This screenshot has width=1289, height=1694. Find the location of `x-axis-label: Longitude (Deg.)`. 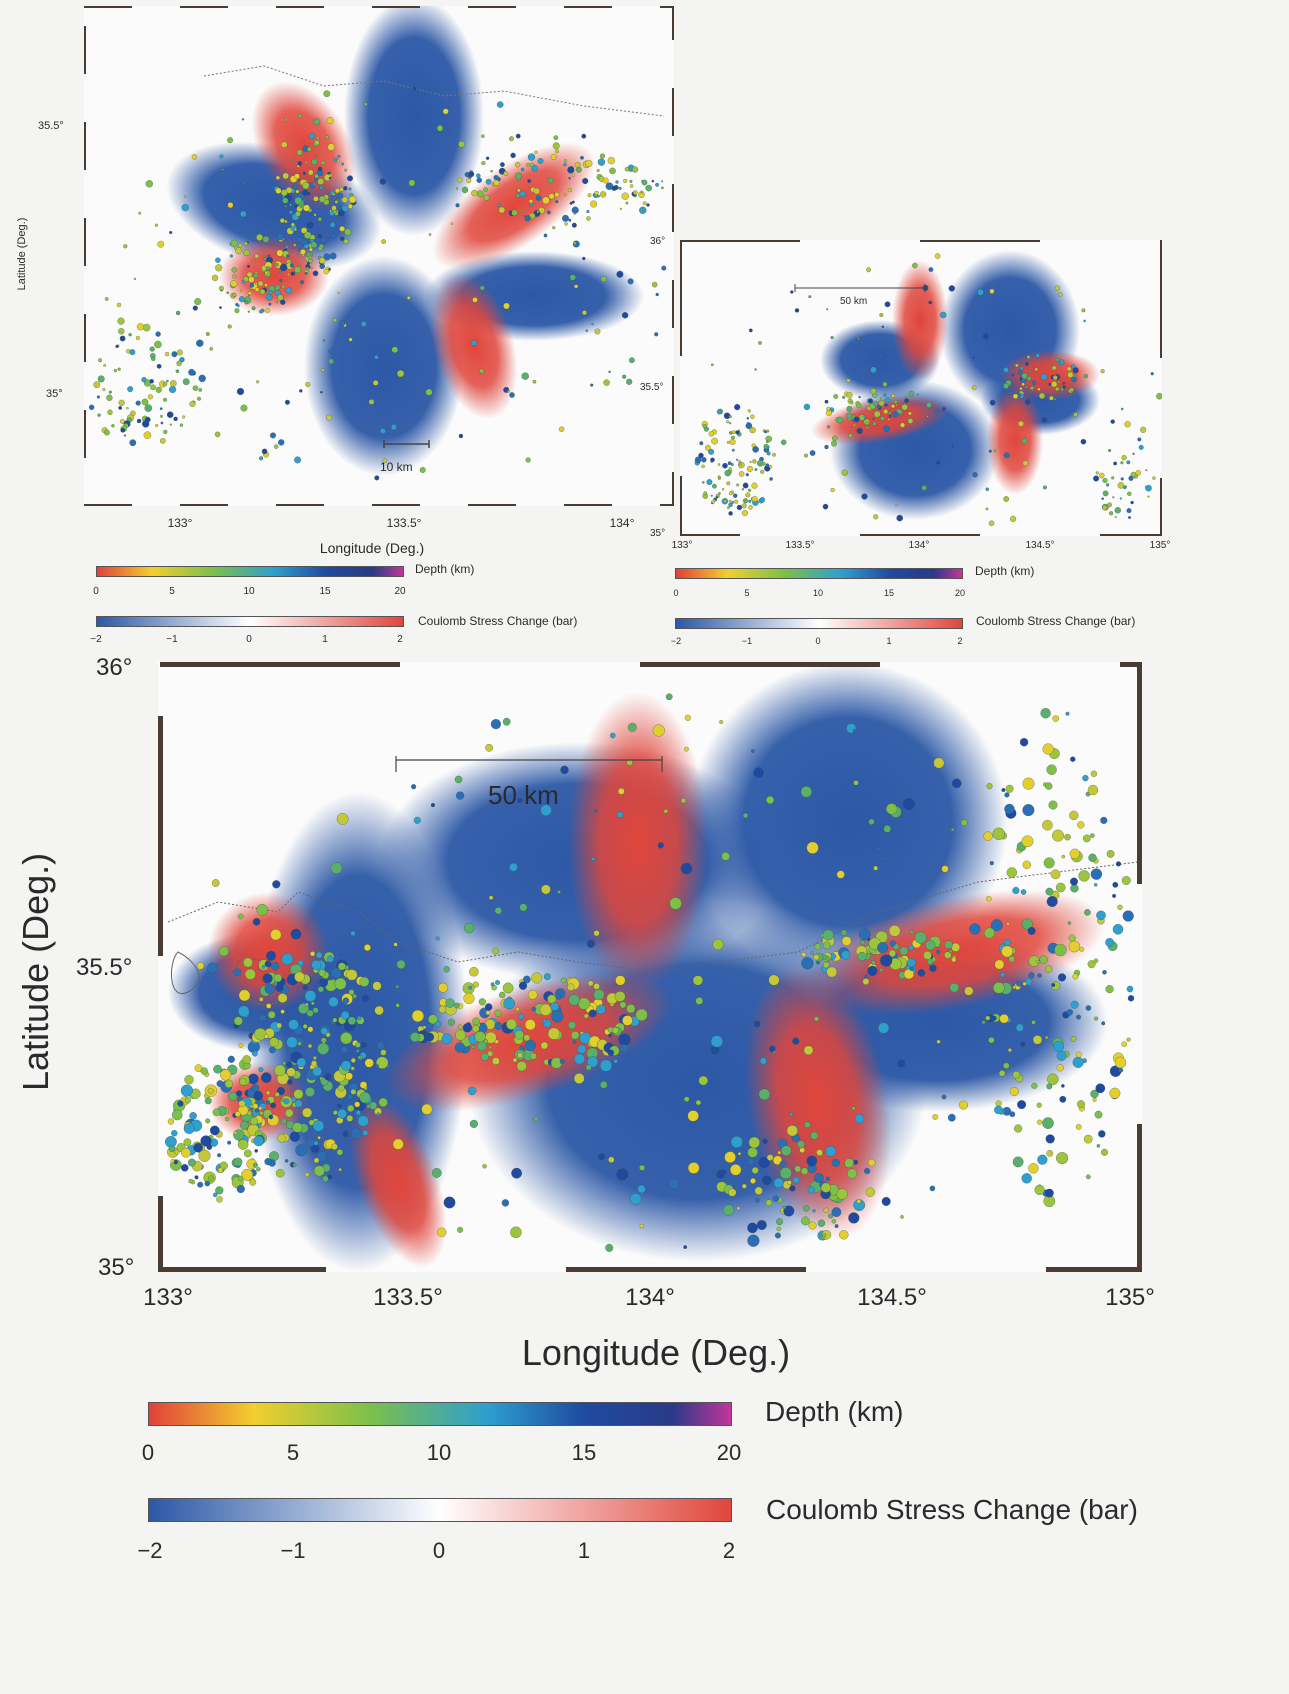

x-axis-label: Longitude (Deg.) is located at coordinates (656, 1352).